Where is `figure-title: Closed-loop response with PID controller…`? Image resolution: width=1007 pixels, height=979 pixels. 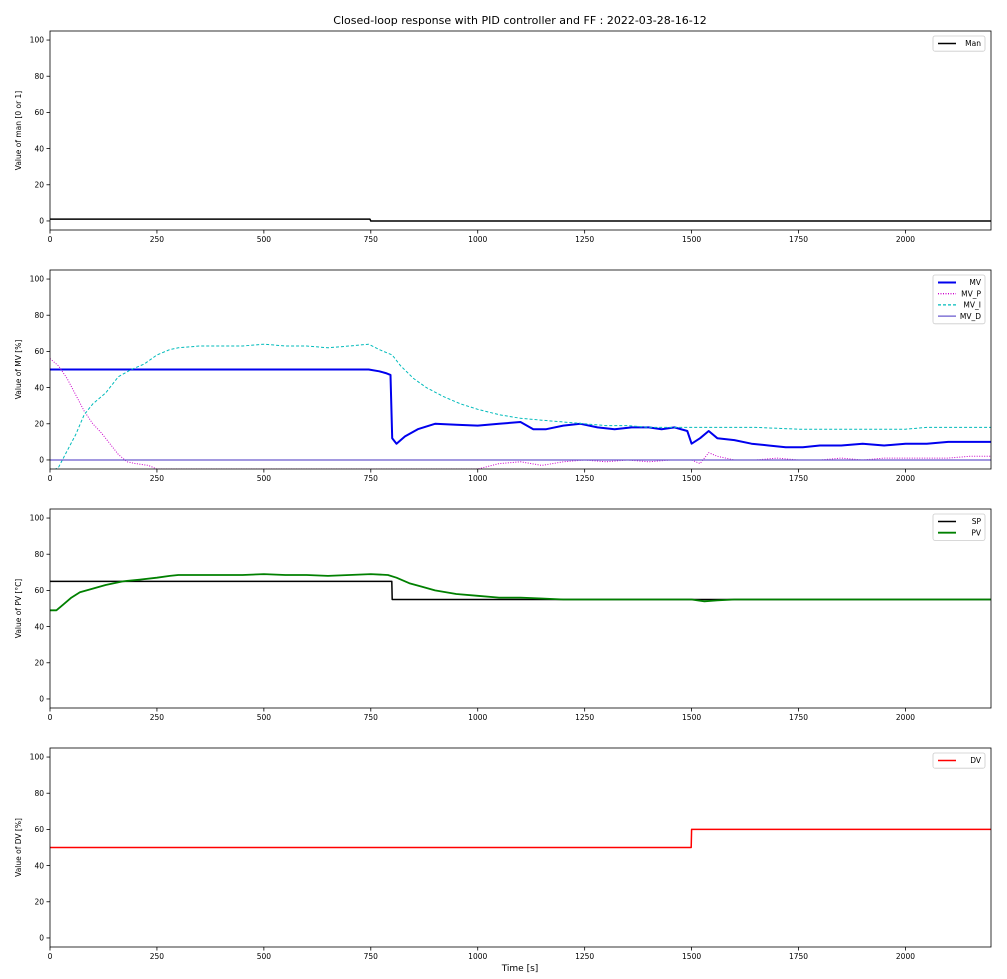
figure-title: Closed-loop response with PID controller… is located at coordinates (519, 20).